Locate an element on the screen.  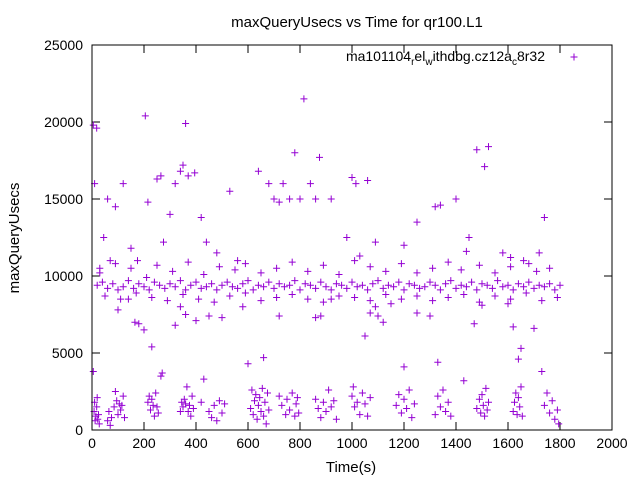
y-tick-label: 15000 is located at coordinates (63, 199).